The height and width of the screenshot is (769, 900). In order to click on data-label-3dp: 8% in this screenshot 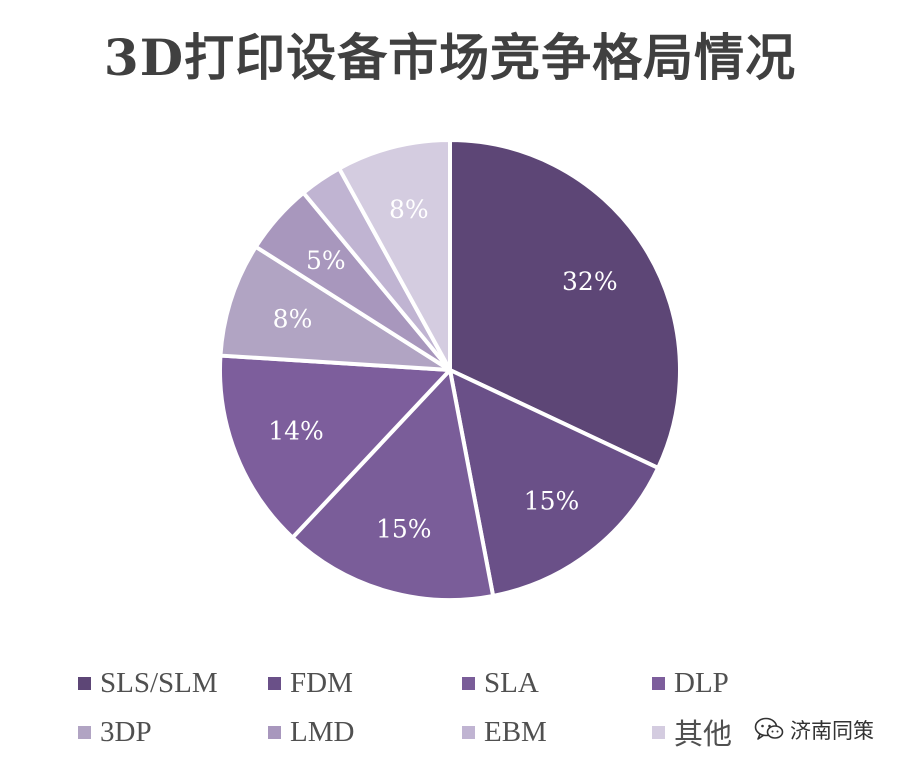, I will do `click(293, 318)`.